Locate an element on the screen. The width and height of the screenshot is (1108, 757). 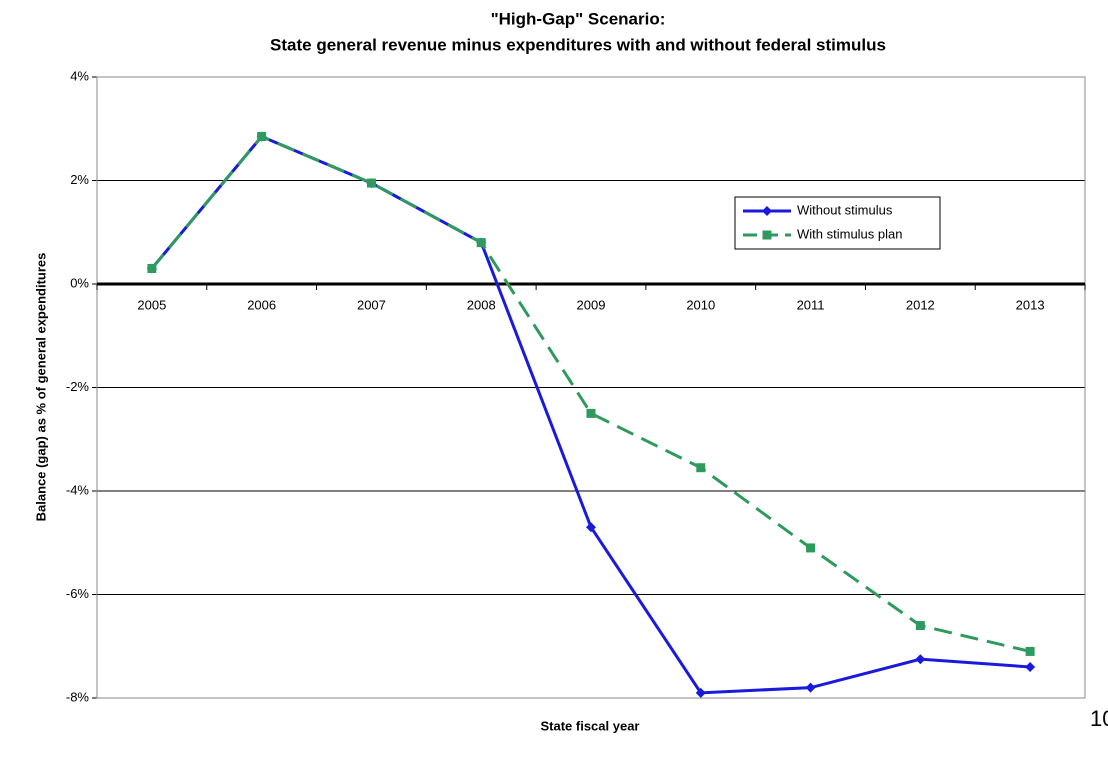
legend-box is located at coordinates (837, 223).